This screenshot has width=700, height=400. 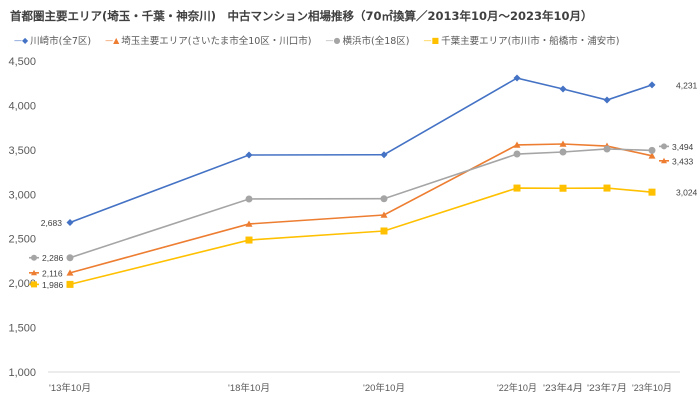 What do you see at coordinates (517, 388) in the screenshot?
I see `x-tick-label: '22年10月` at bounding box center [517, 388].